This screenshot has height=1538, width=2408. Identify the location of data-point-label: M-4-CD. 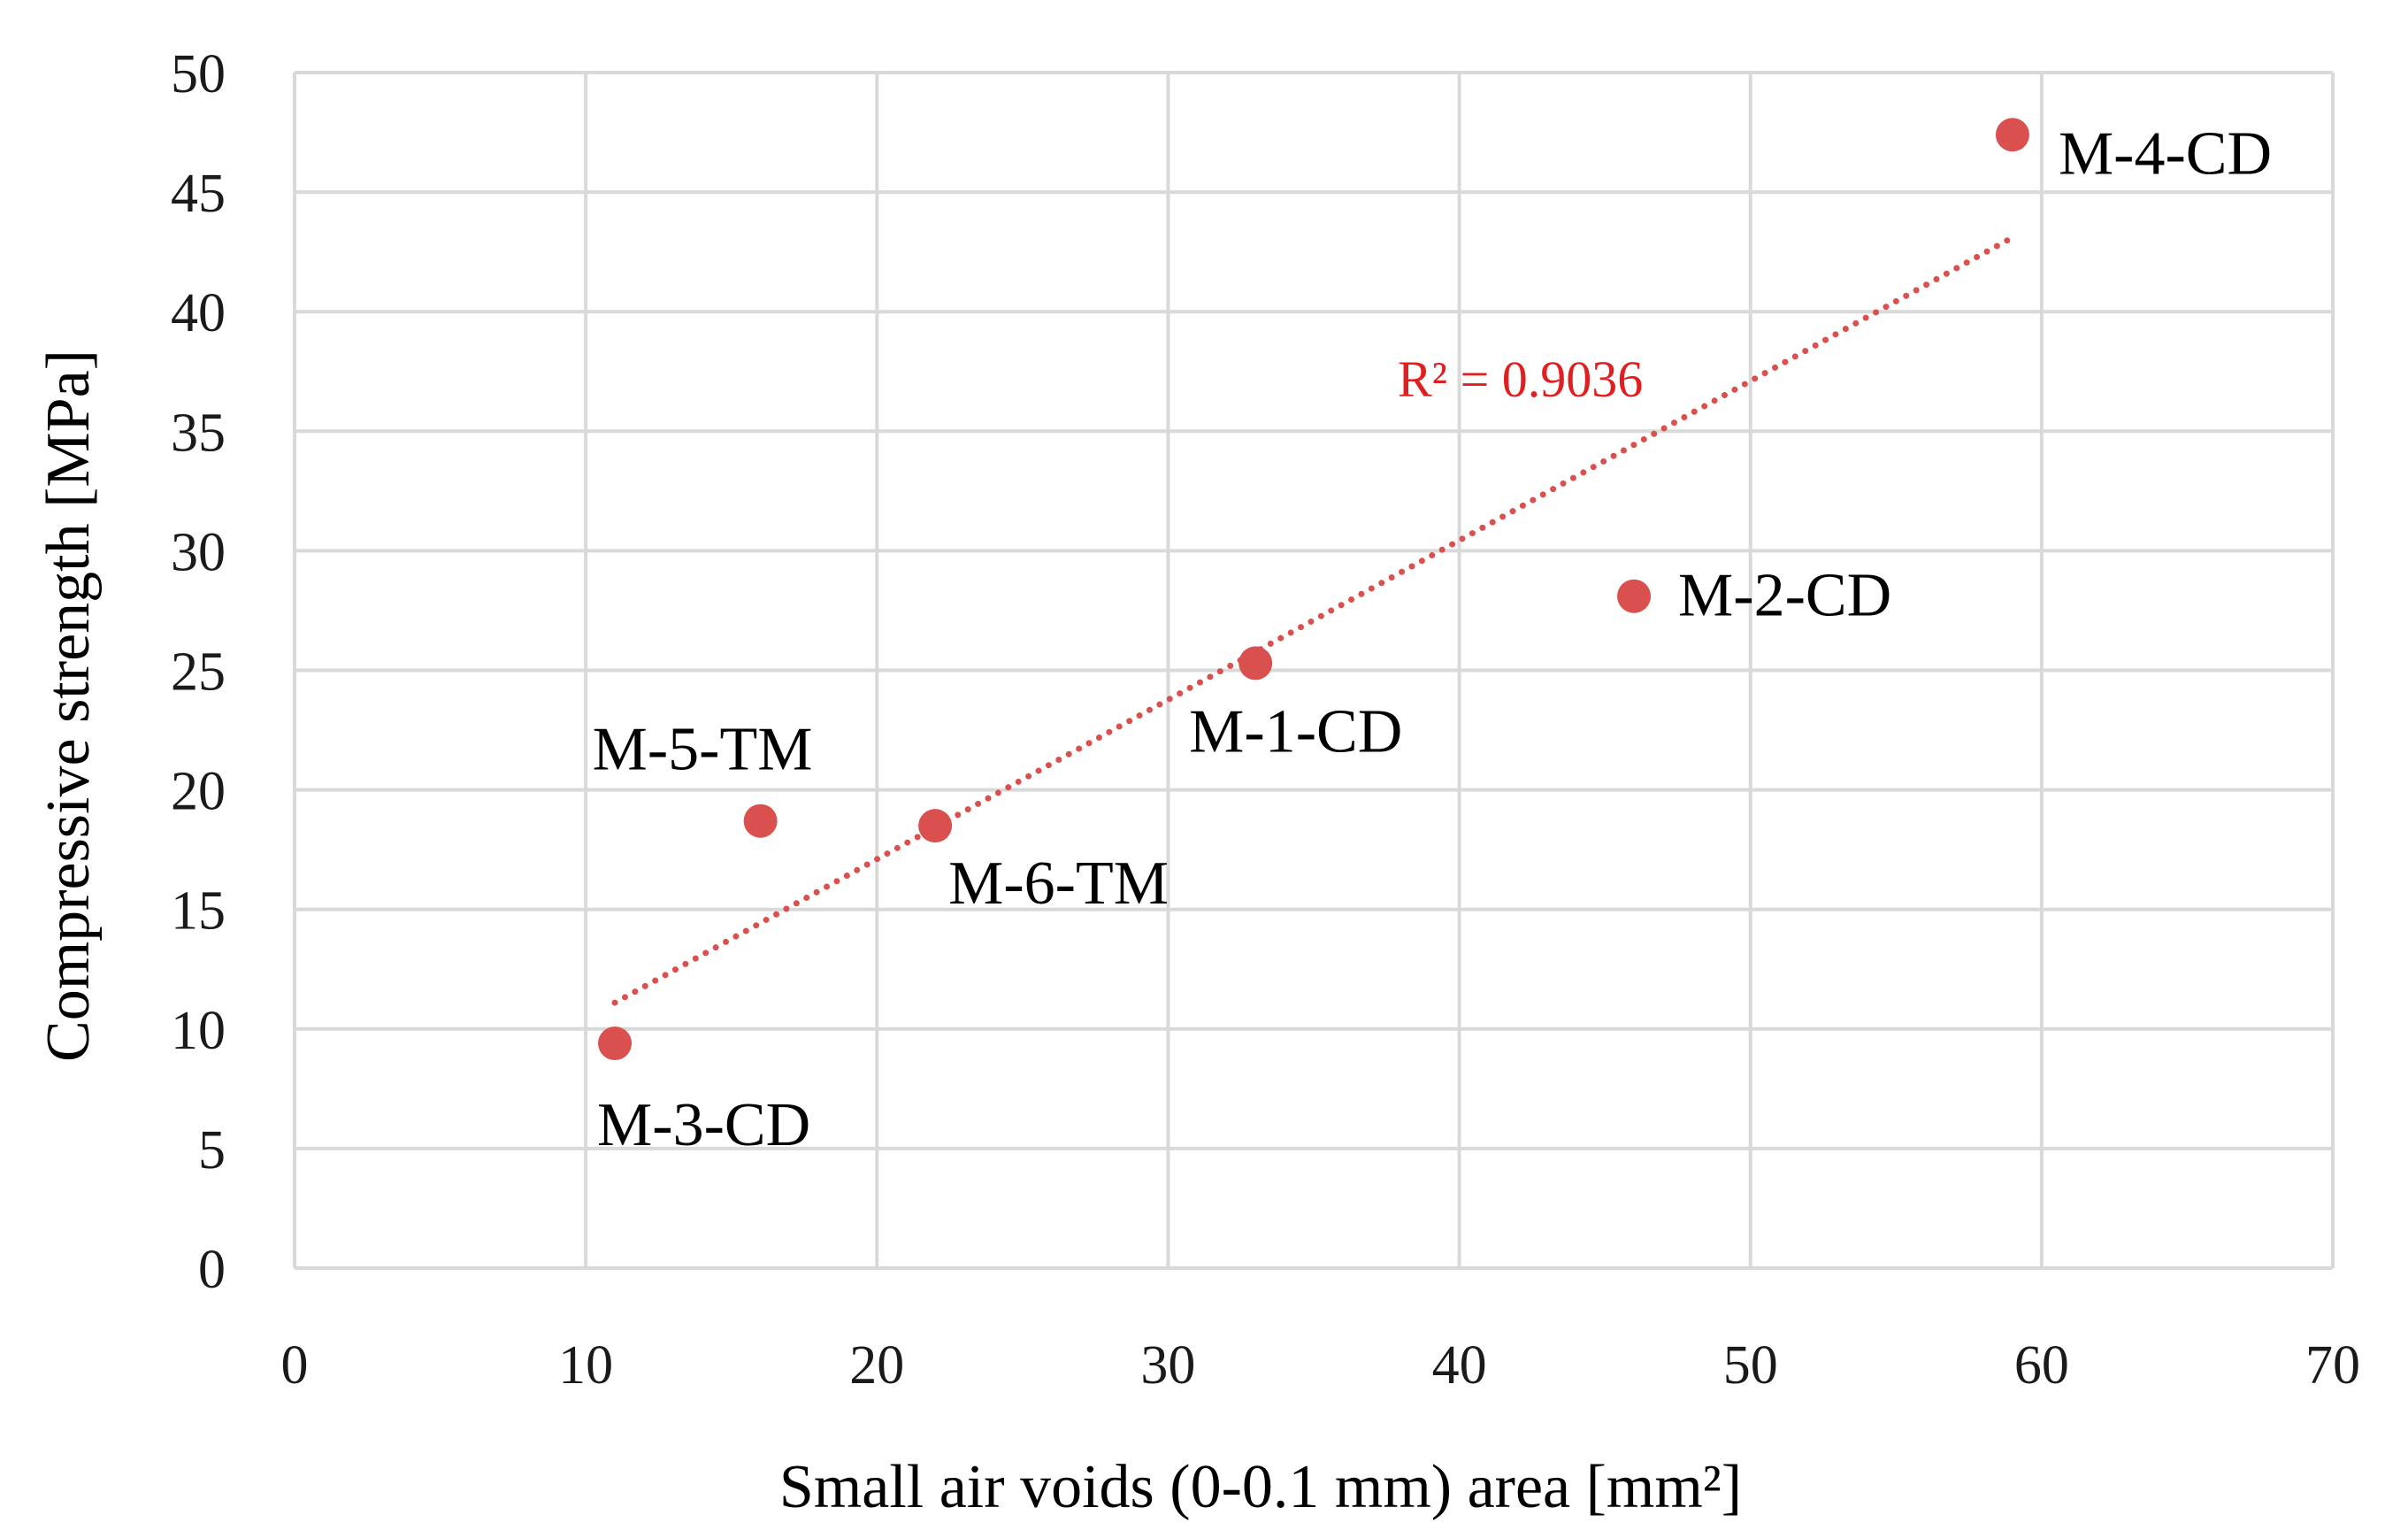
(2166, 153).